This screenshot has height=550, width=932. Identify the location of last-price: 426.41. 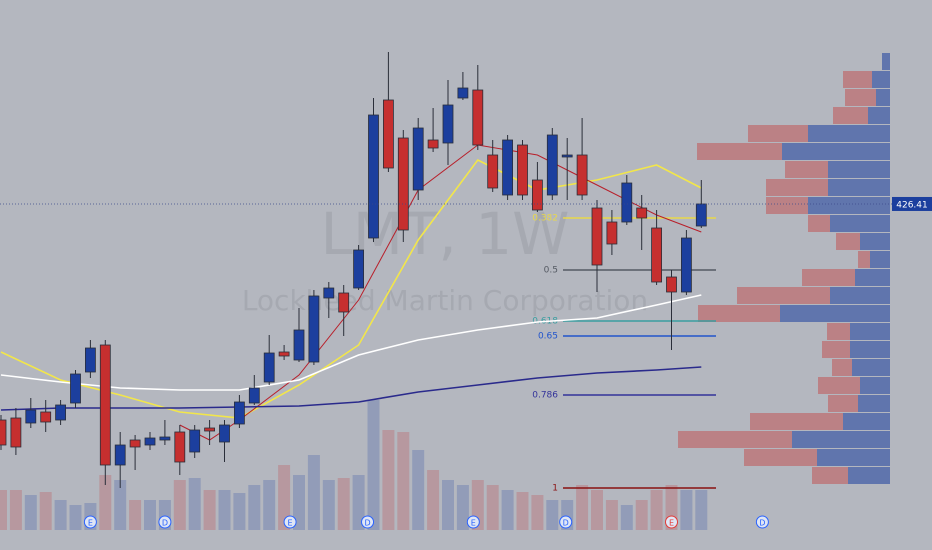
(466, 203).